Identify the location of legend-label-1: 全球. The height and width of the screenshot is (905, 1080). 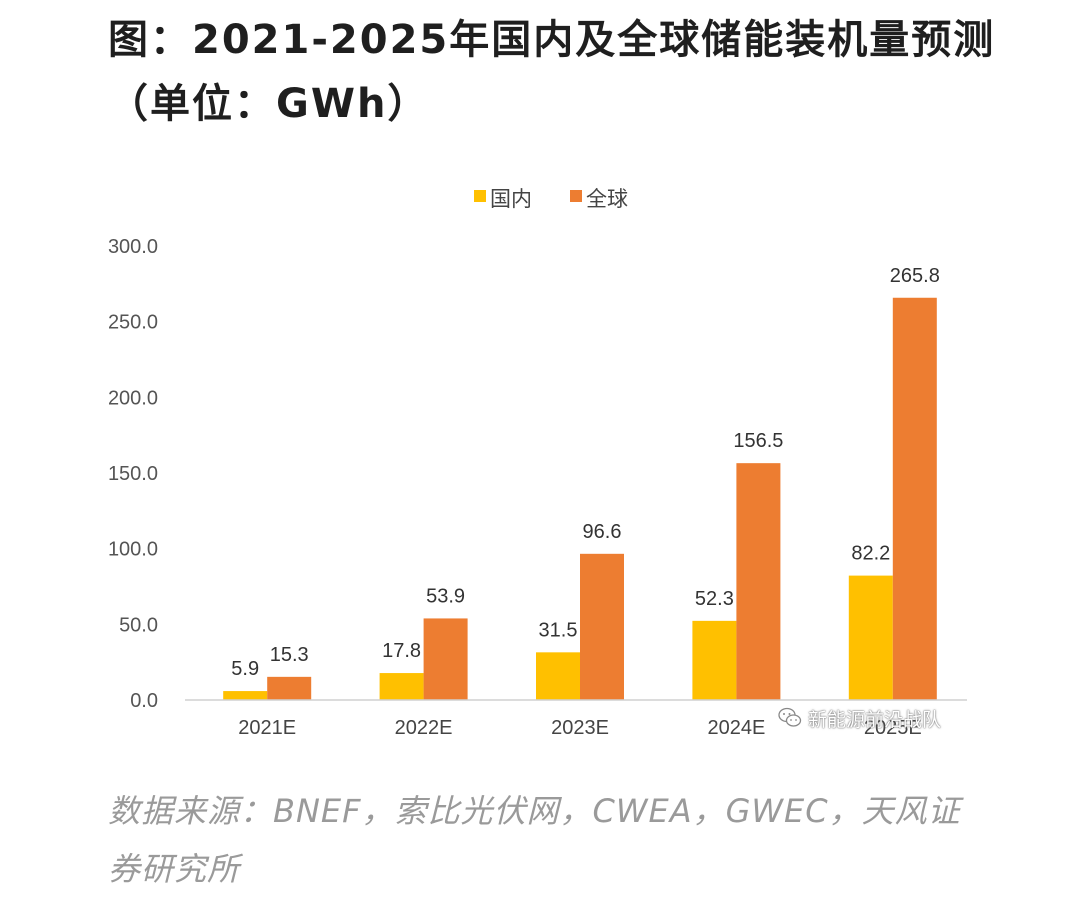
(607, 199).